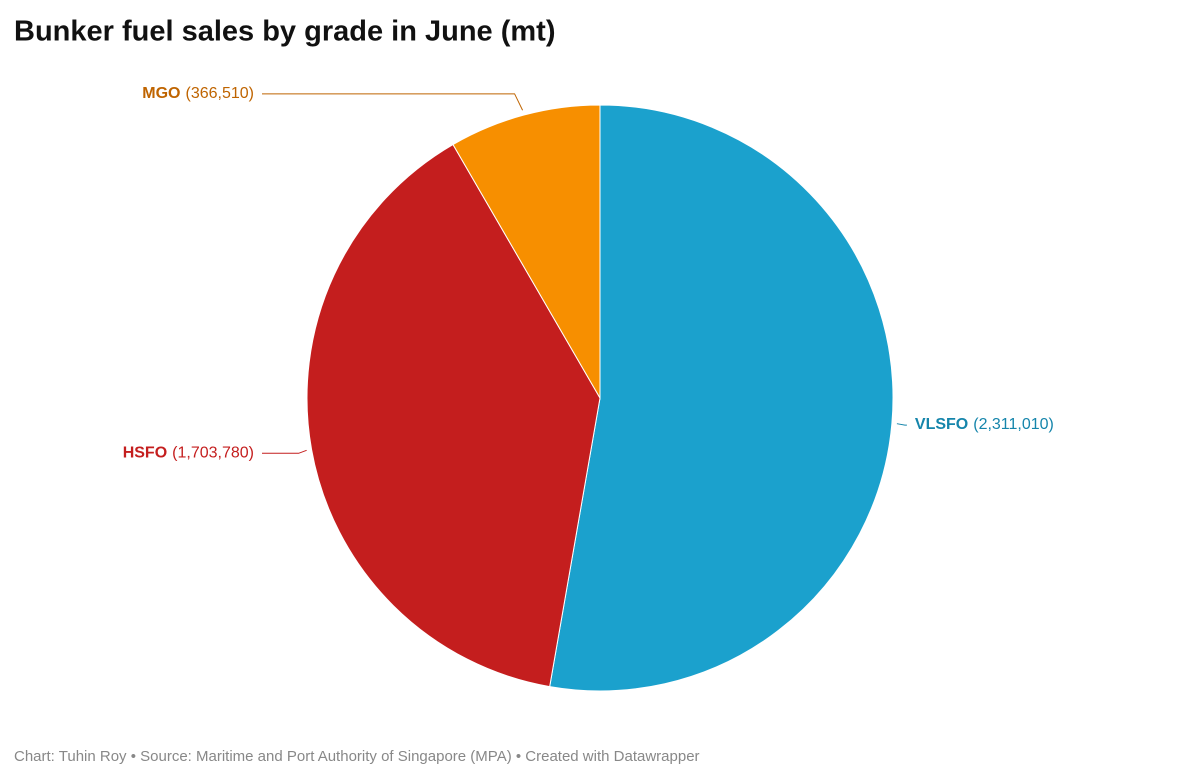 The width and height of the screenshot is (1200, 780). I want to click on slice-value: (1,703,780), so click(213, 453).